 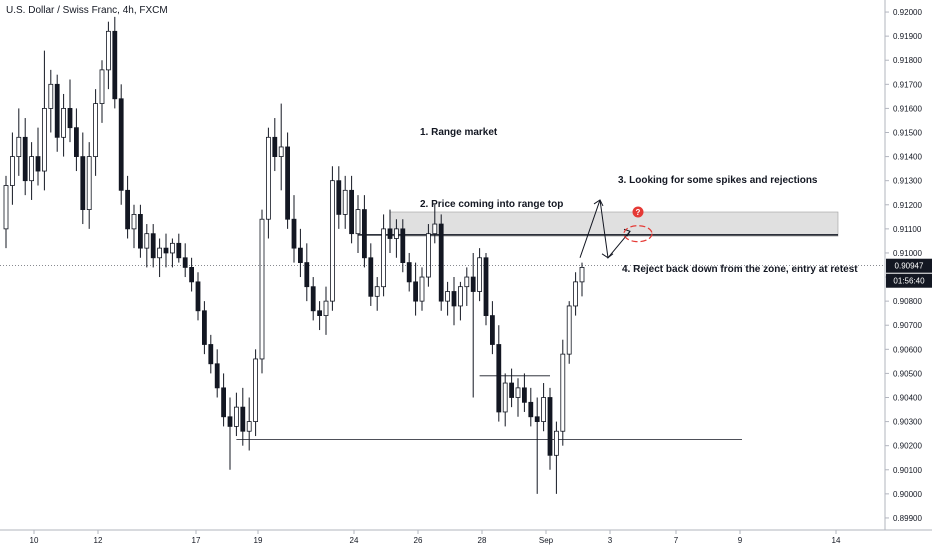 I want to click on question-icon, so click(x=638, y=212).